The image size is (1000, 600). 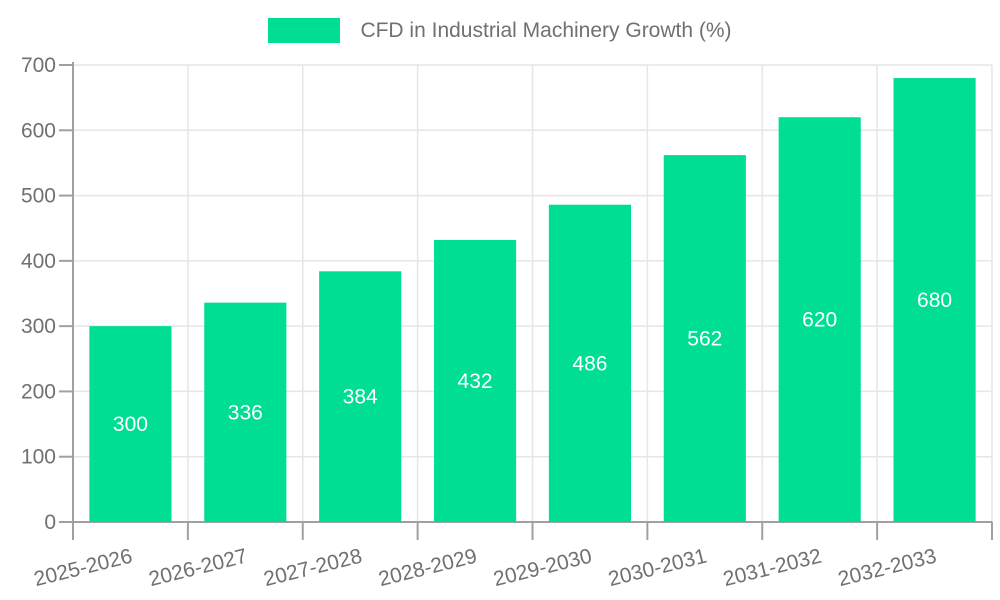 I want to click on bar-2028-2029, so click(x=475, y=381).